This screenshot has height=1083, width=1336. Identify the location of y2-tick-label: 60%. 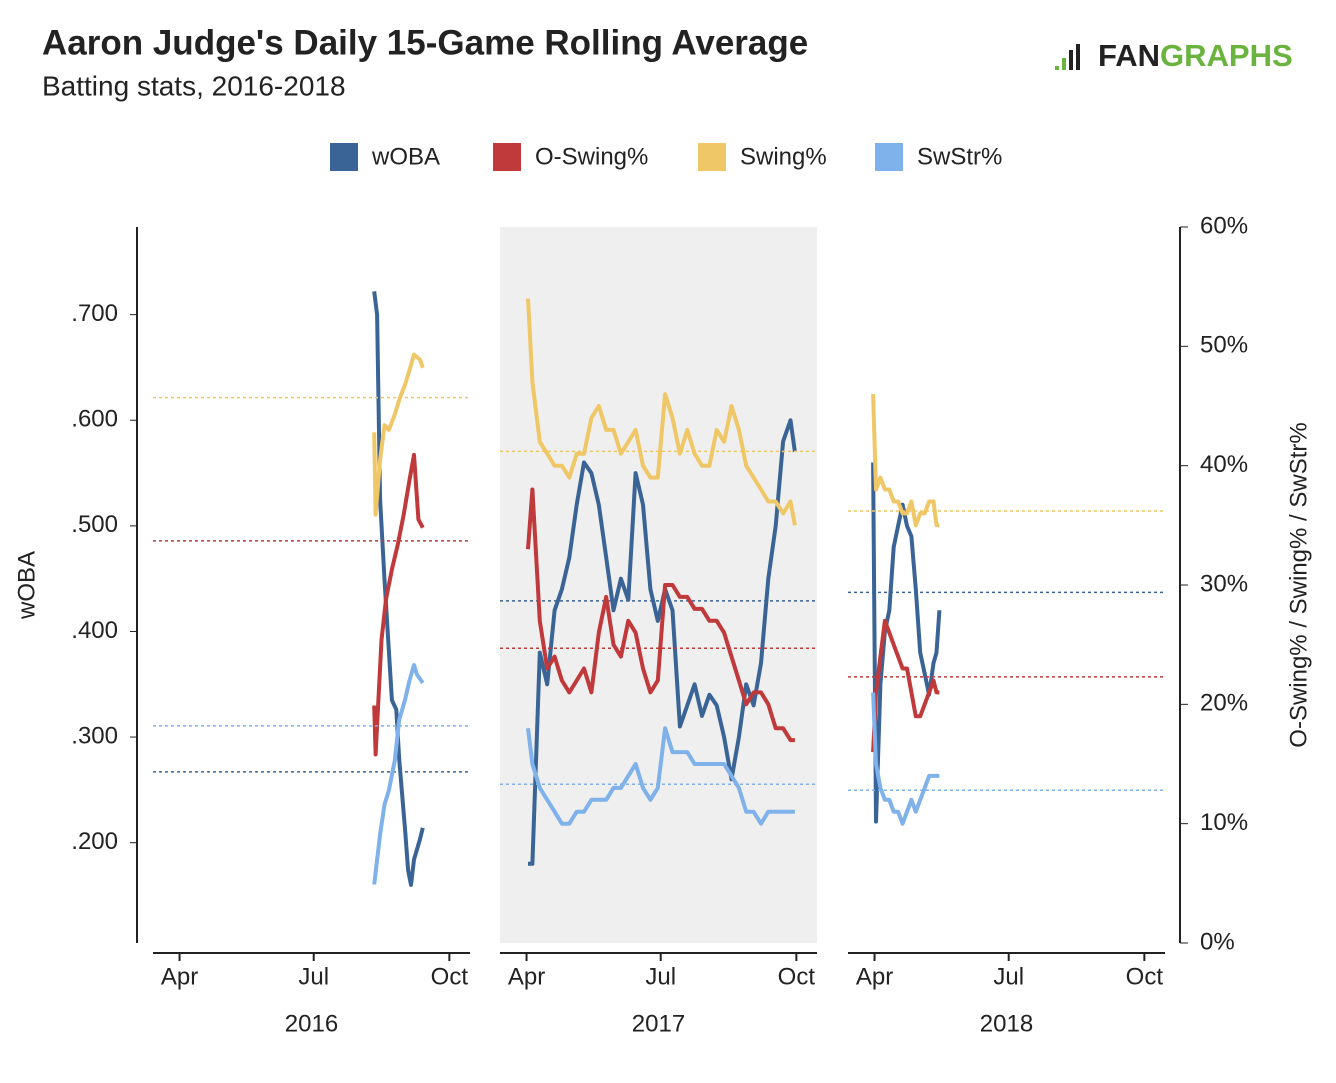
(1224, 225).